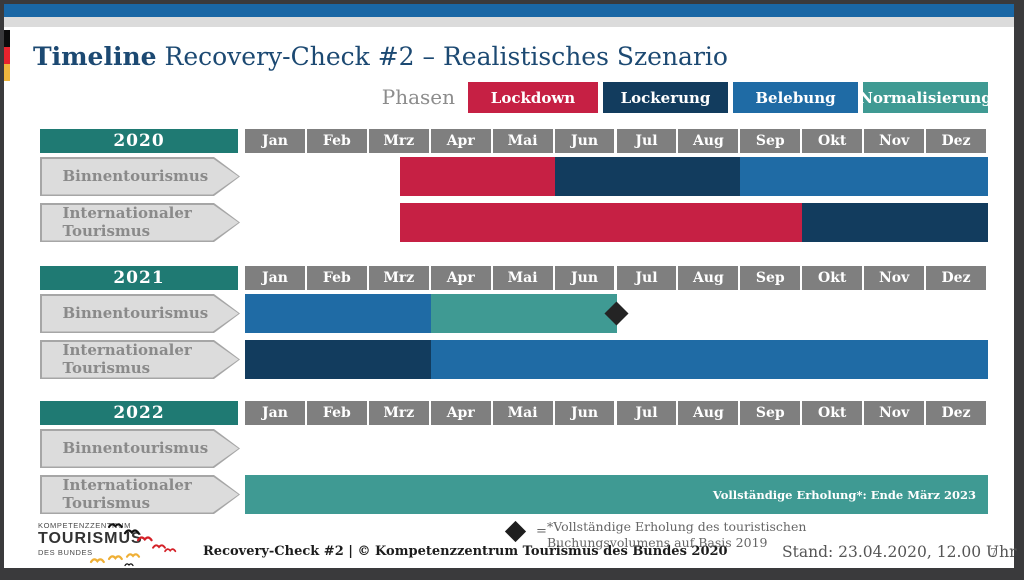  Describe the element at coordinates (770, 413) in the screenshot. I see `month-cell-2022-sep: Sep` at that location.